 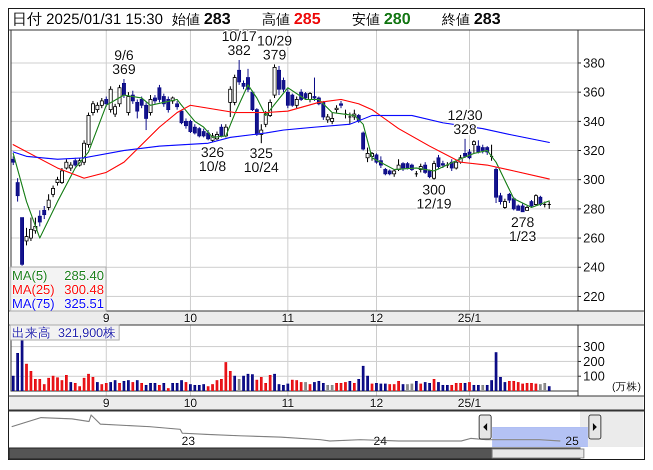 I want to click on x-tick-label: 25/1, so click(x=470, y=318).